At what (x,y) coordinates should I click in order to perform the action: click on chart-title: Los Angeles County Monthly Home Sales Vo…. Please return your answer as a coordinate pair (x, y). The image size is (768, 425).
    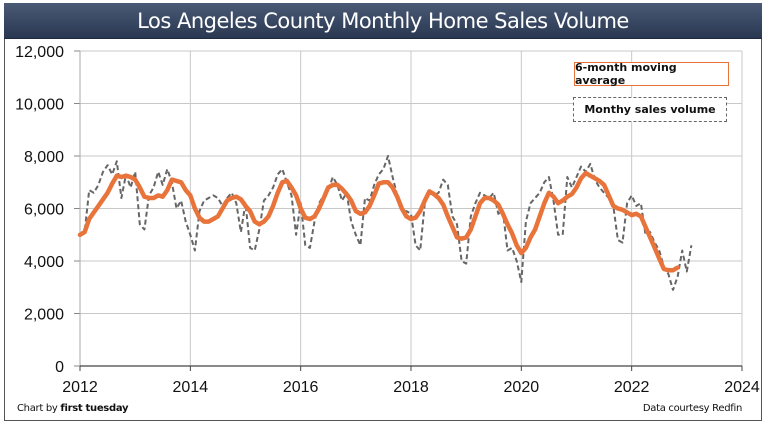
    Looking at the image, I should click on (383, 20).